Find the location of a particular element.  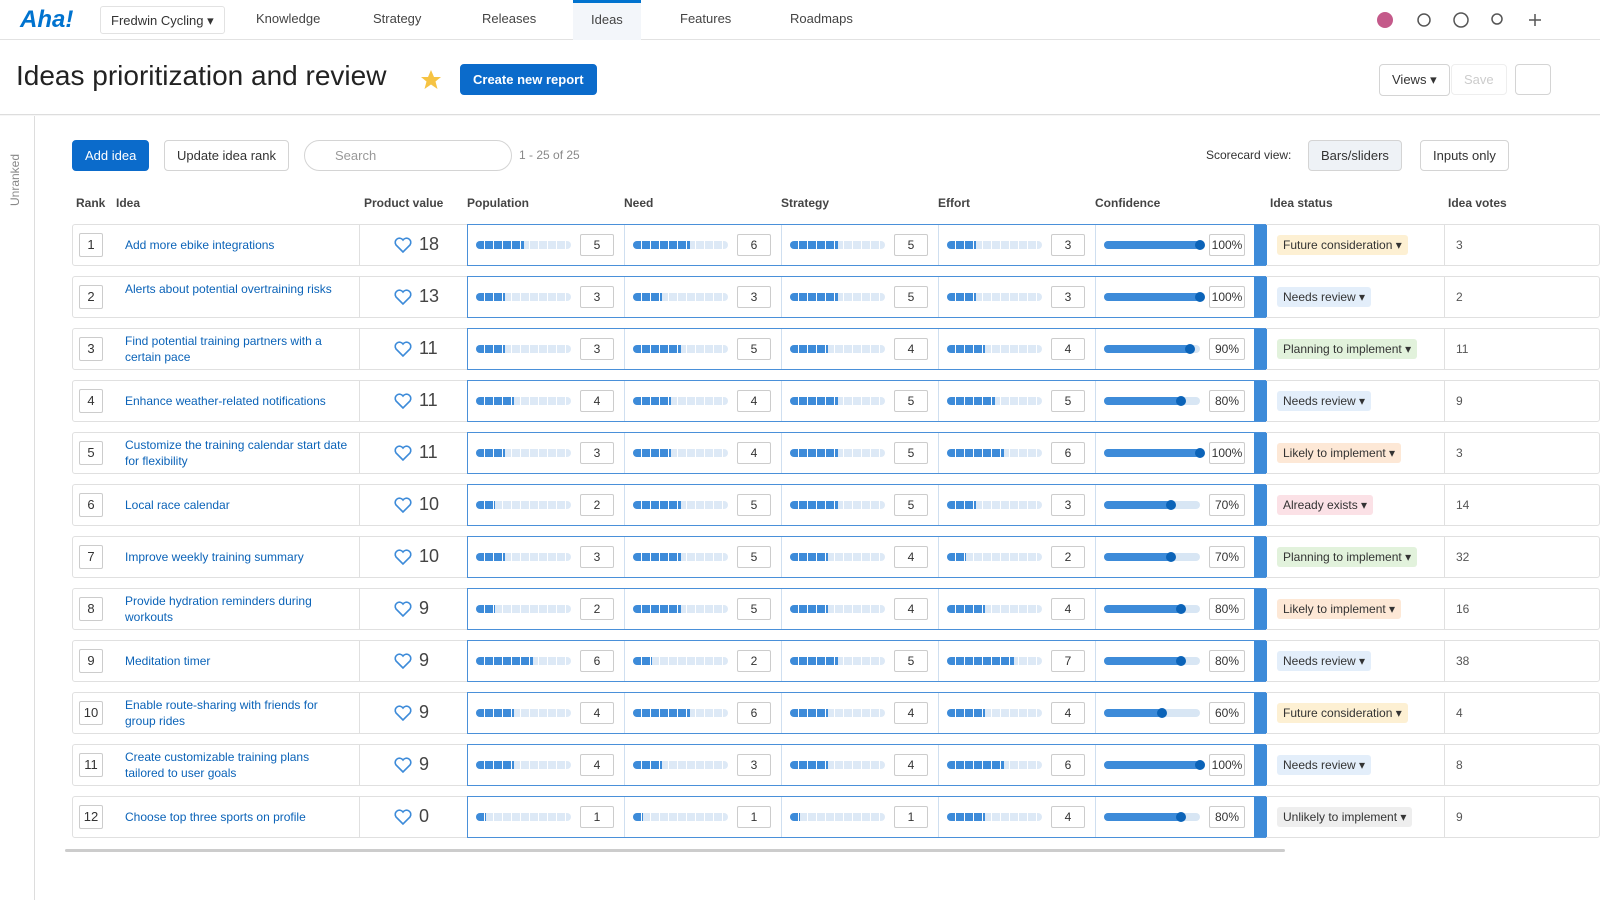

idea-name: Add more ebike integrations is located at coordinates (200, 245).